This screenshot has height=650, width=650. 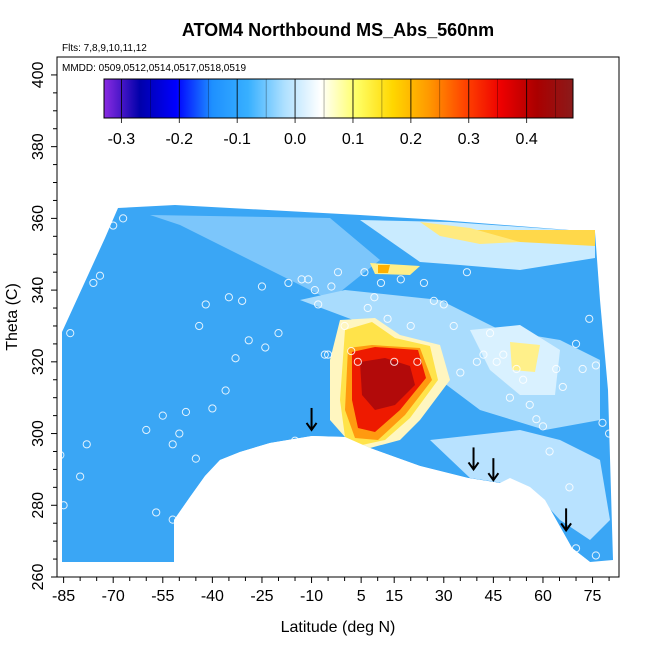 I want to click on x-tick-label: -85, so click(x=63, y=596).